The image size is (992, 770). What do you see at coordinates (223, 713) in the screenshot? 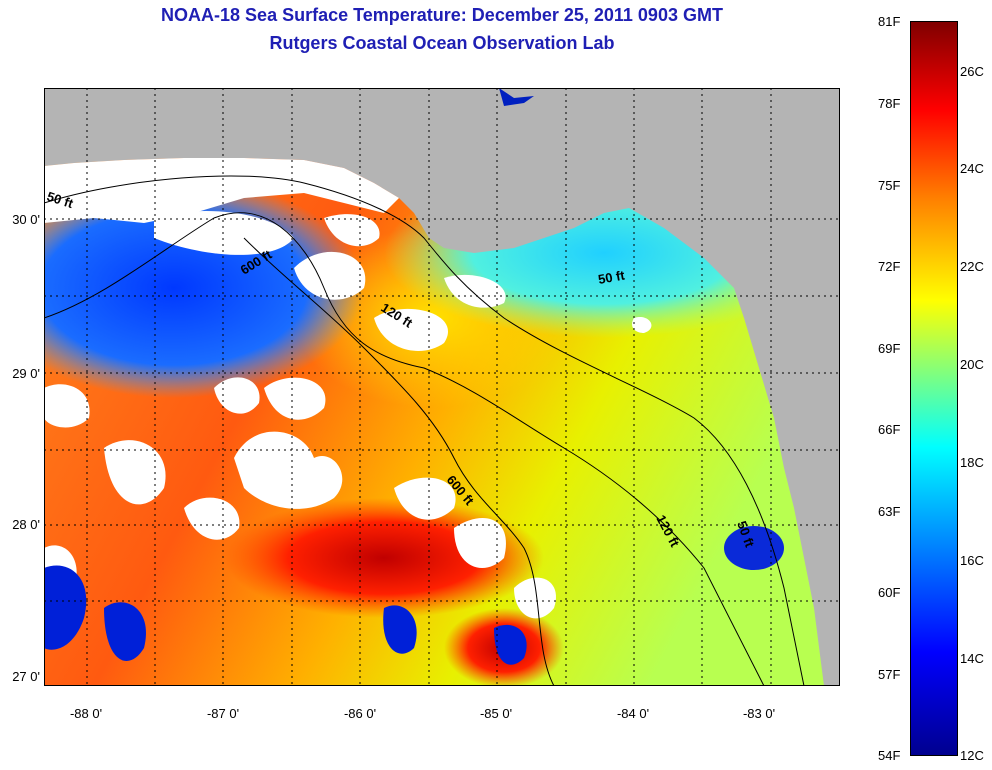
I see `lon-tick-label: -87 0'` at bounding box center [223, 713].